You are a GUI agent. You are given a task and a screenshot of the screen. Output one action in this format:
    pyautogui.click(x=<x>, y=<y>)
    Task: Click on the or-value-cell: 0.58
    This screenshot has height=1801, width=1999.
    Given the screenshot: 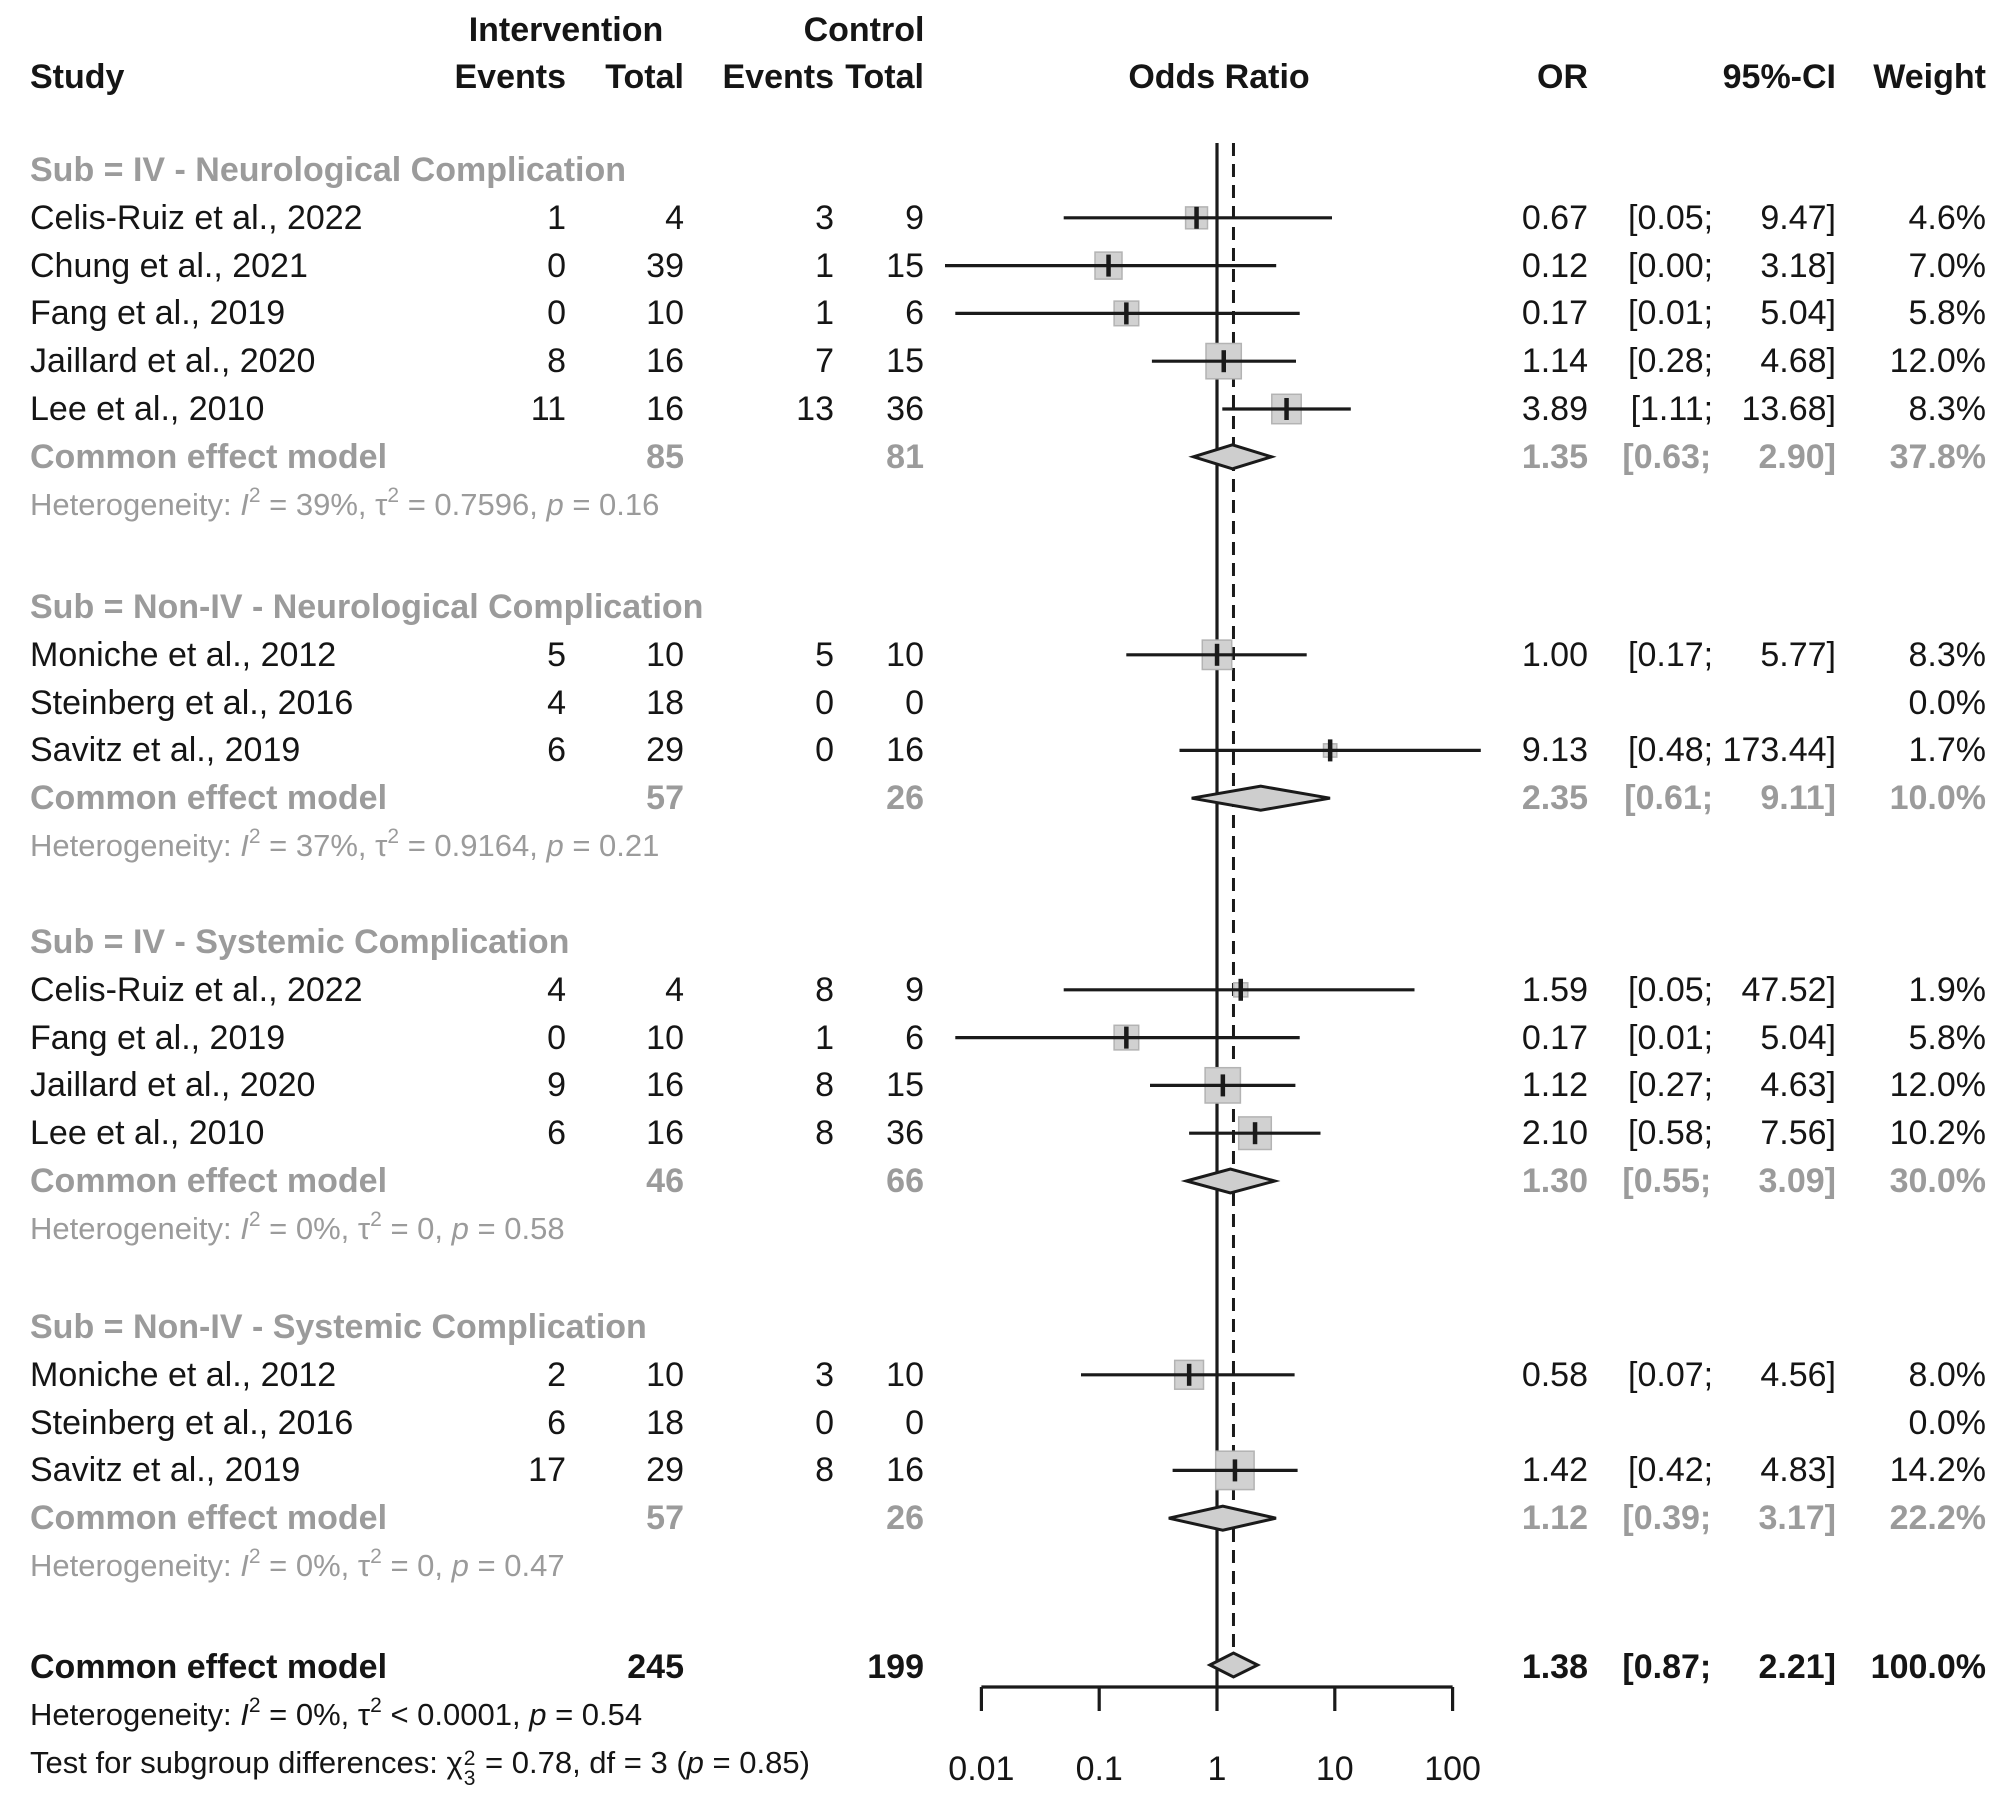 What is the action you would take?
    pyautogui.click(x=1554, y=1375)
    